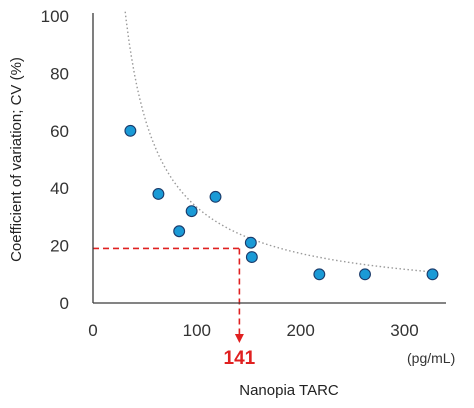 This screenshot has width=474, height=408. I want to click on threshold-label: 141, so click(240, 358).